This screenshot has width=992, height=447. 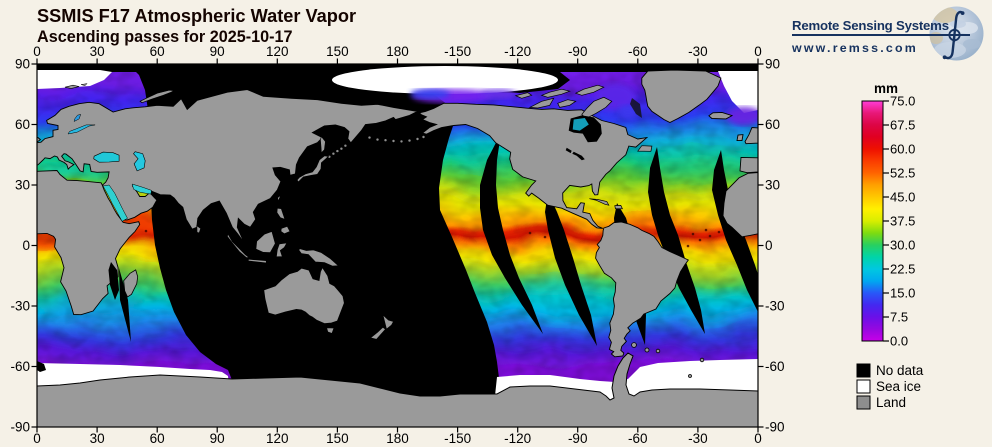 What do you see at coordinates (886, 88) in the screenshot?
I see `svg-text: mm` at bounding box center [886, 88].